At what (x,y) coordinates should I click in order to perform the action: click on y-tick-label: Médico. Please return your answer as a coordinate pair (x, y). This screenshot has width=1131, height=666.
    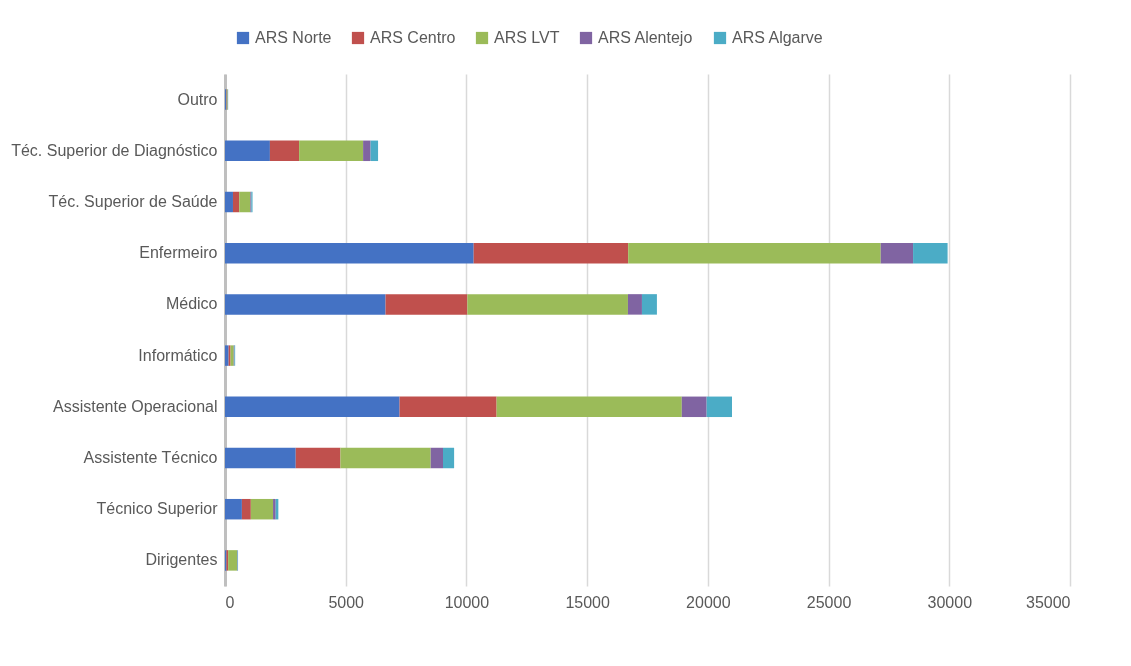
    Looking at the image, I should click on (191, 304).